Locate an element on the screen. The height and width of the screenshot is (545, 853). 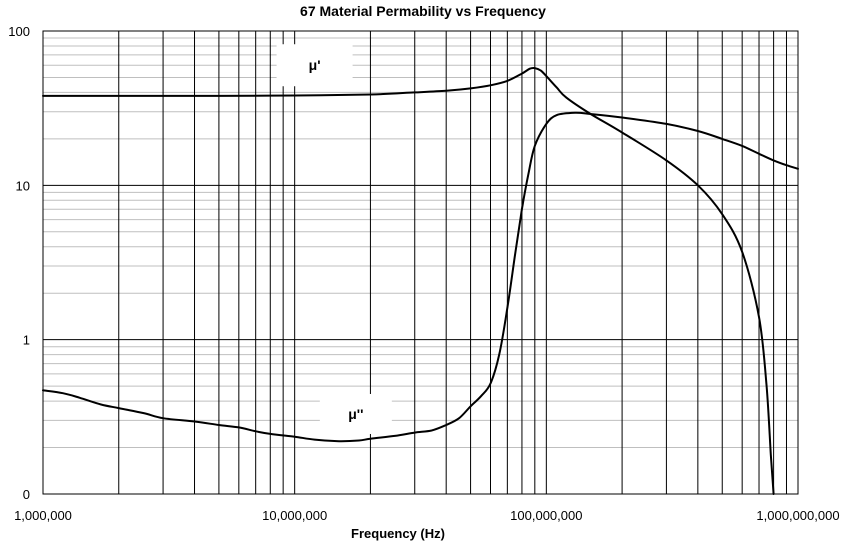
x-tick-label: 100,000,000 is located at coordinates (546, 515).